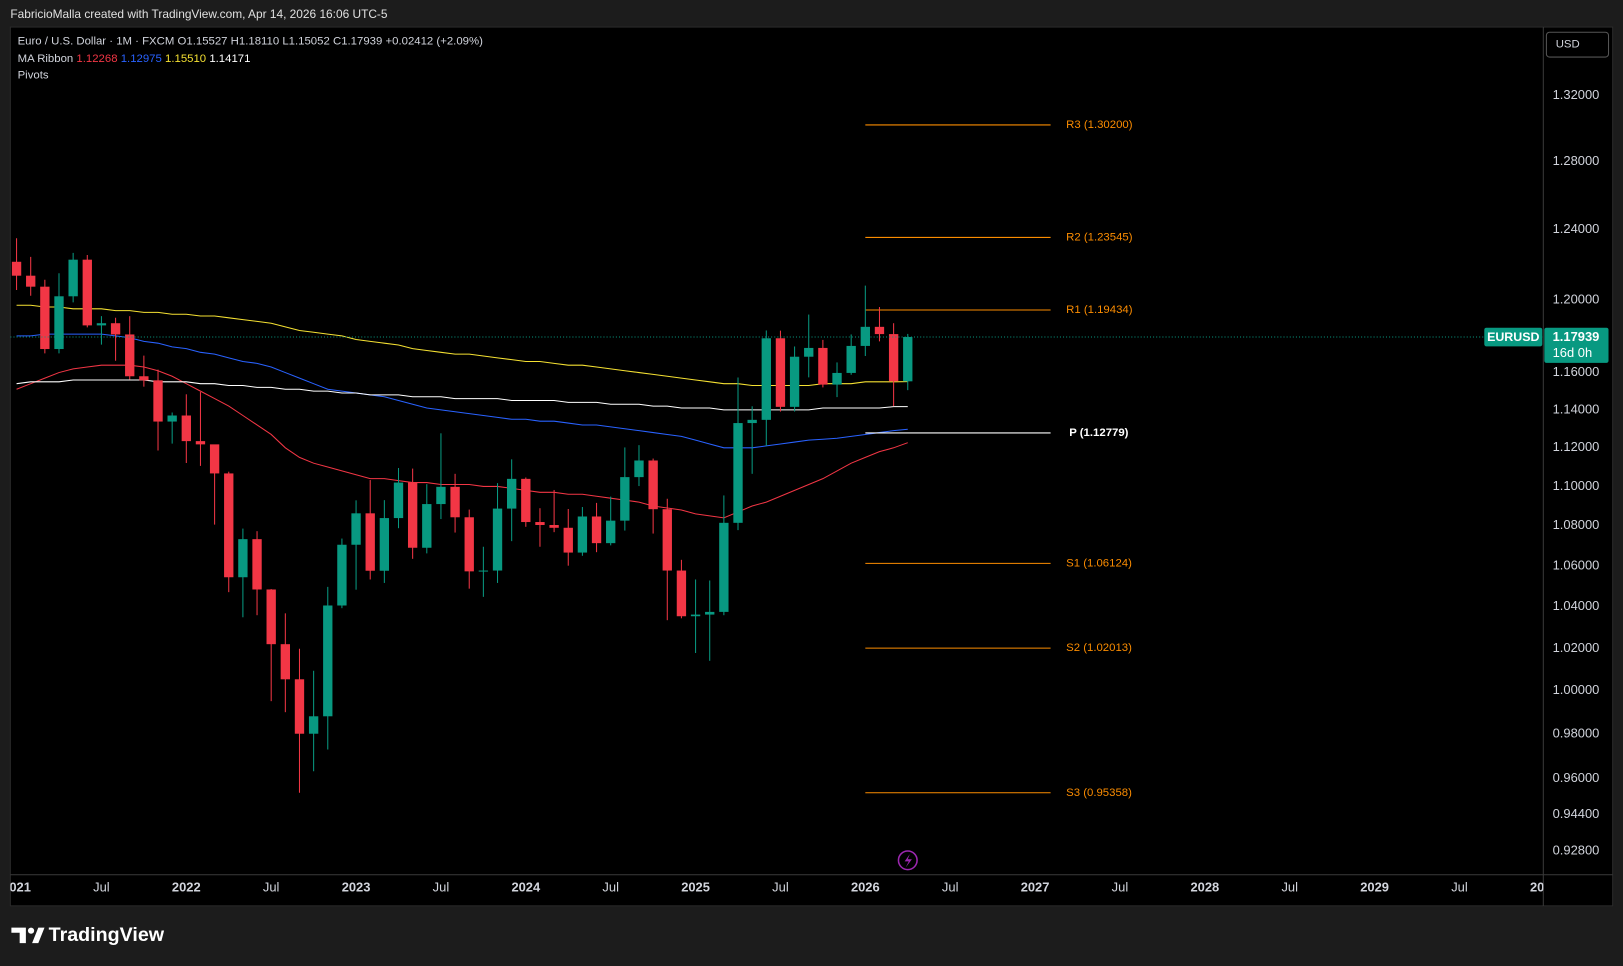 The width and height of the screenshot is (1623, 966). What do you see at coordinates (356, 887) in the screenshot?
I see `x-tick-label: 2023` at bounding box center [356, 887].